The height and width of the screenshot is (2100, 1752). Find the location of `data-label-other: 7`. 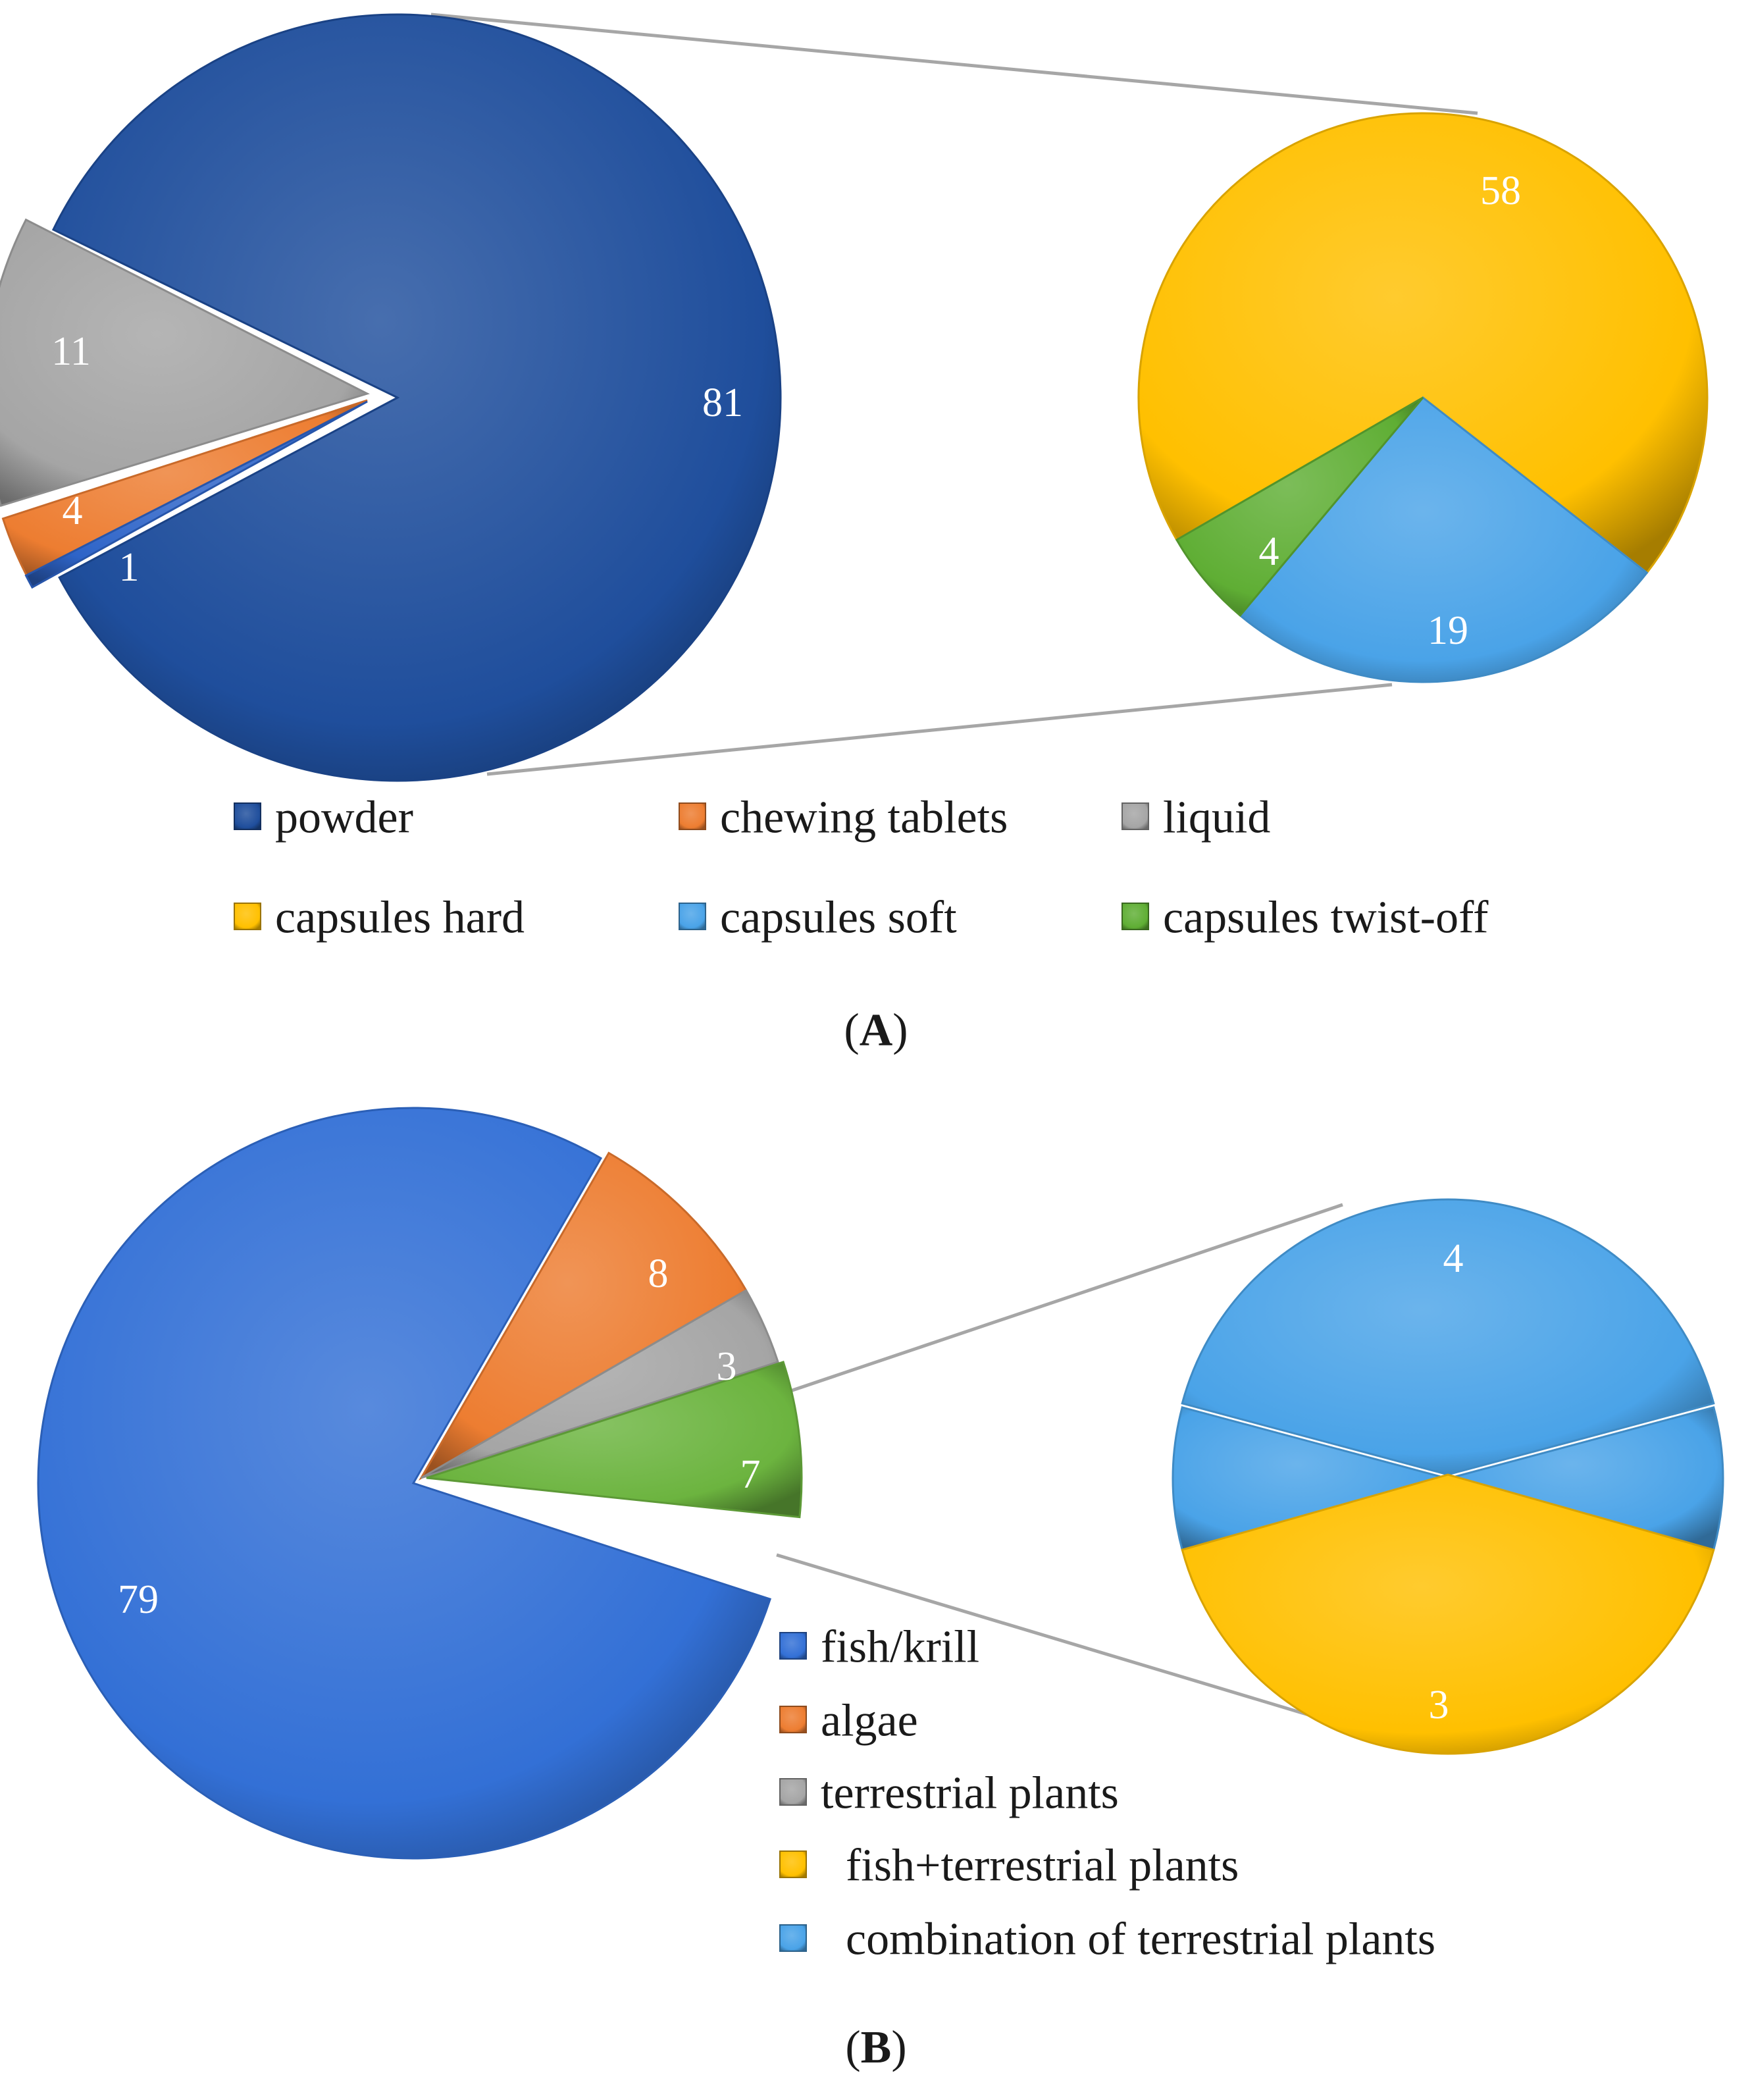

data-label-other: 7 is located at coordinates (750, 1474).